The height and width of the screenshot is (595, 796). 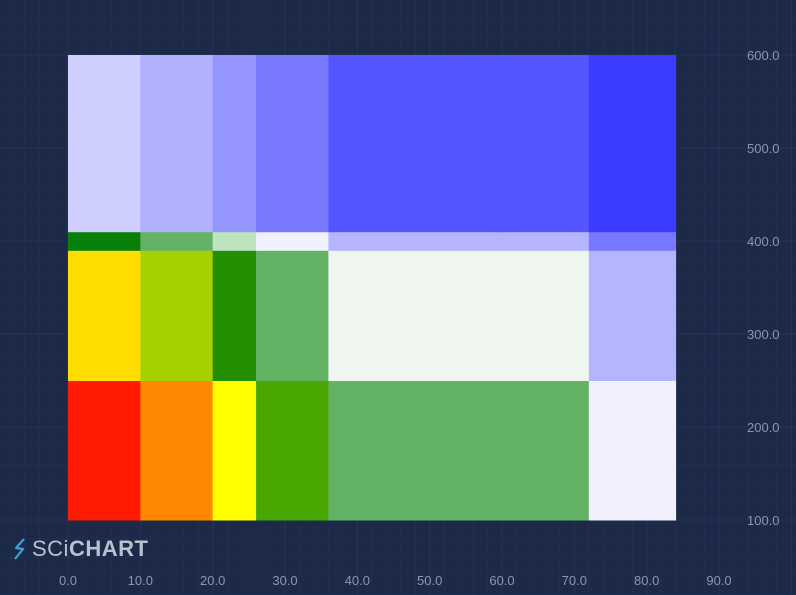 What do you see at coordinates (284, 580) in the screenshot?
I see `x-tick-label: 30.0` at bounding box center [284, 580].